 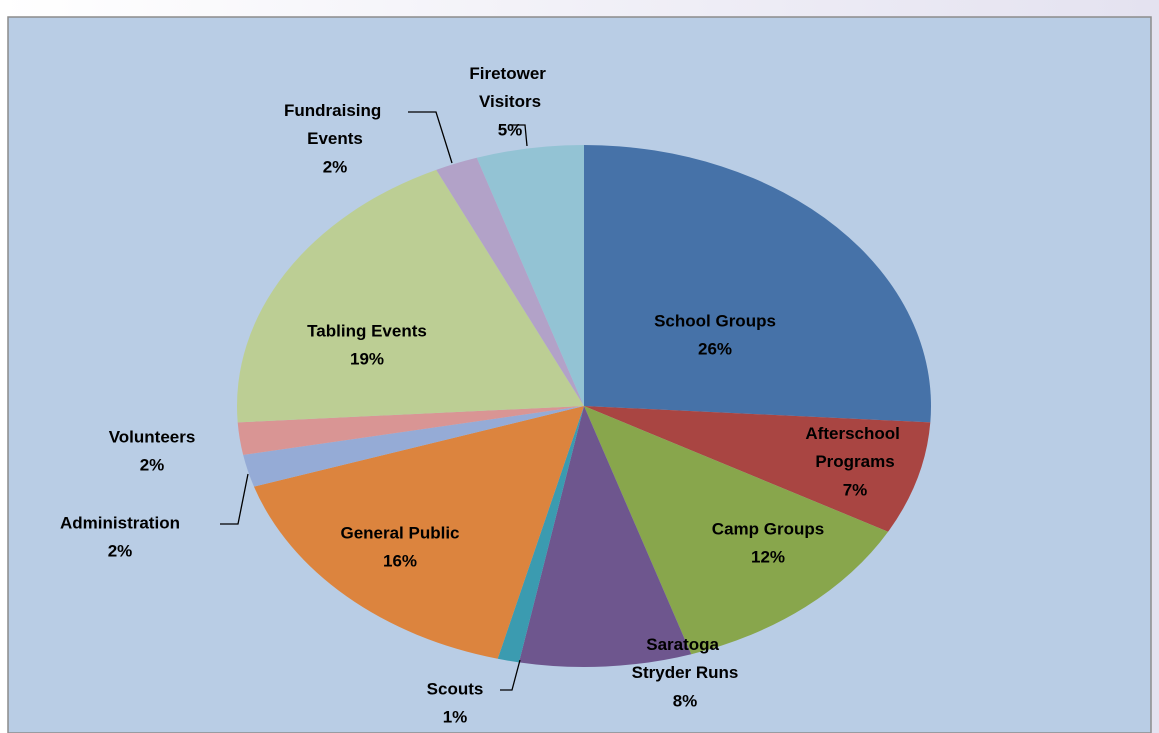 I want to click on percent-label: 1%, so click(x=455, y=716).